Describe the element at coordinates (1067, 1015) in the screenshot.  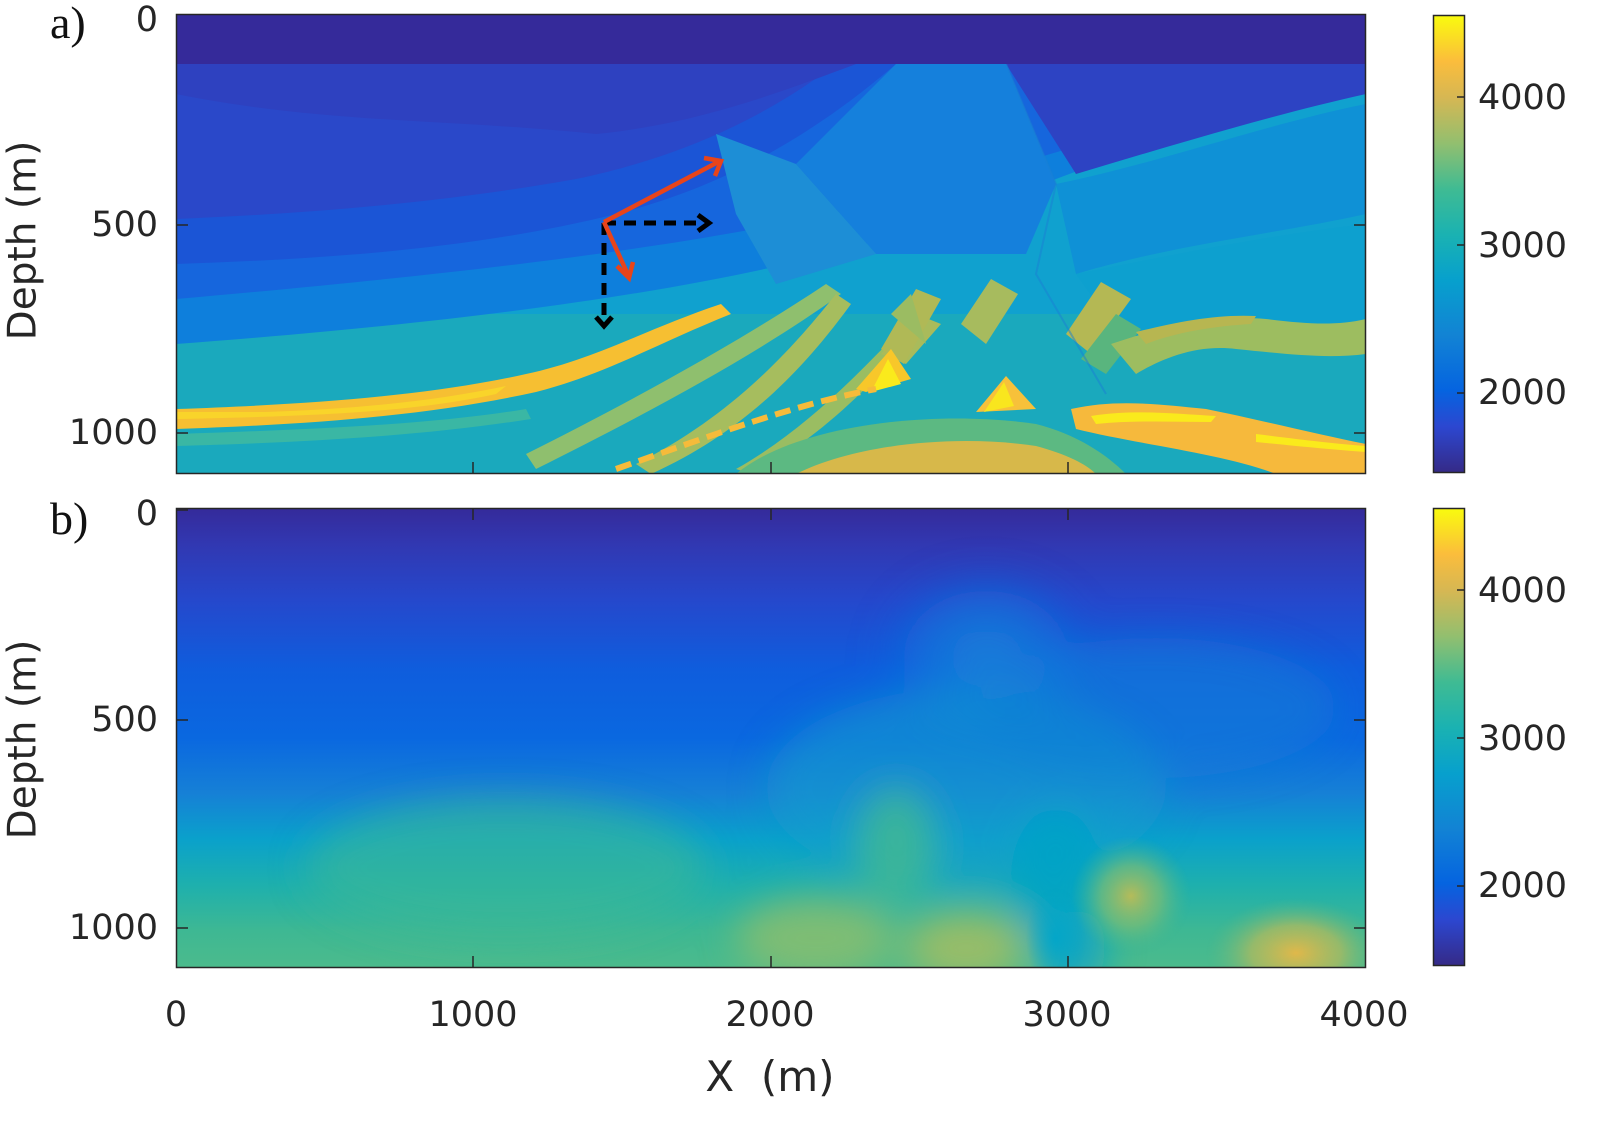
I see `xtick-3000: 3000` at that location.